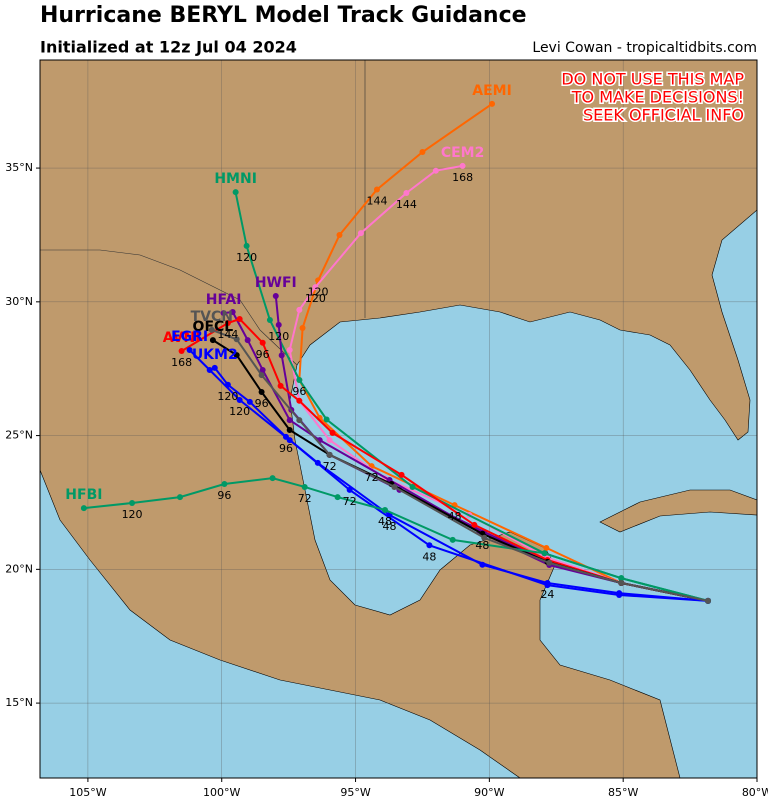  What do you see at coordinates (87, 792) in the screenshot?
I see `x-tick-label: 105°W` at bounding box center [87, 792].